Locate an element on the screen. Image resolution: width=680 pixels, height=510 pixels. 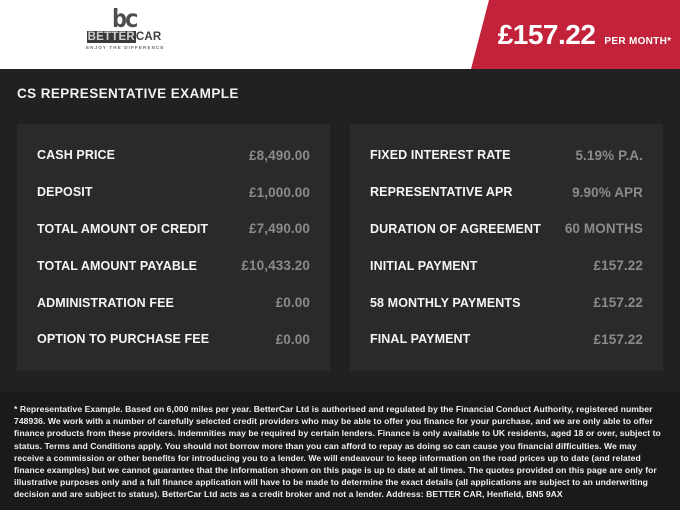
row-value: 9.90% APR is located at coordinates (607, 192).